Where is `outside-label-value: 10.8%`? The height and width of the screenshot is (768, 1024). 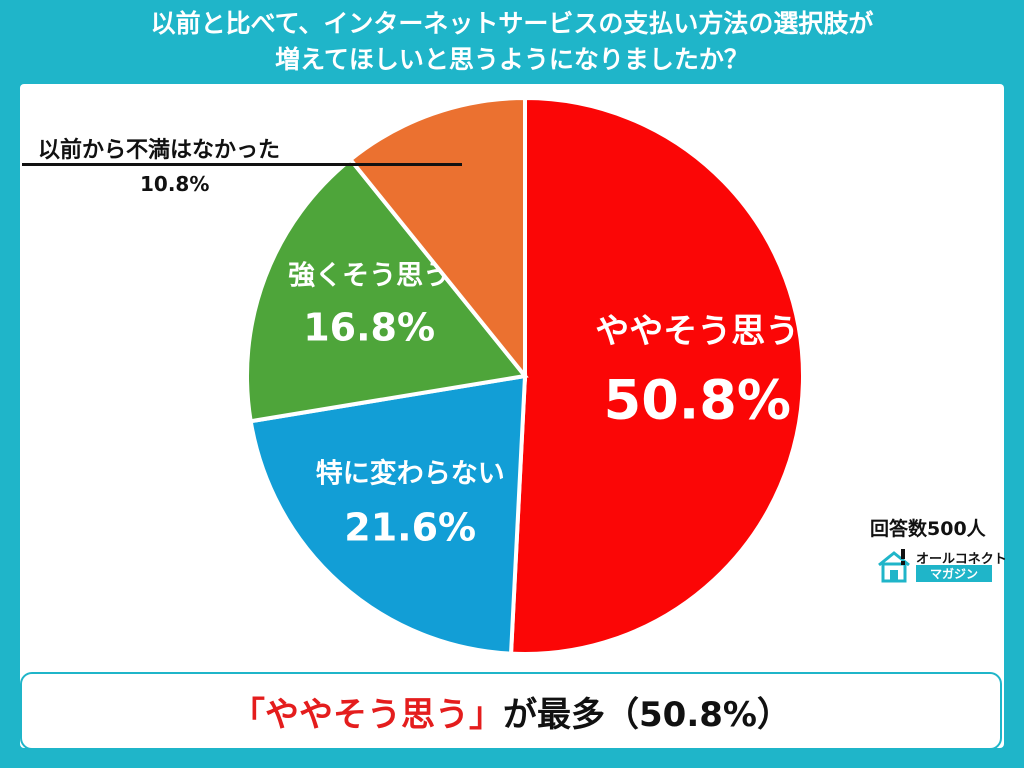
outside-label-value: 10.8% is located at coordinates (175, 184).